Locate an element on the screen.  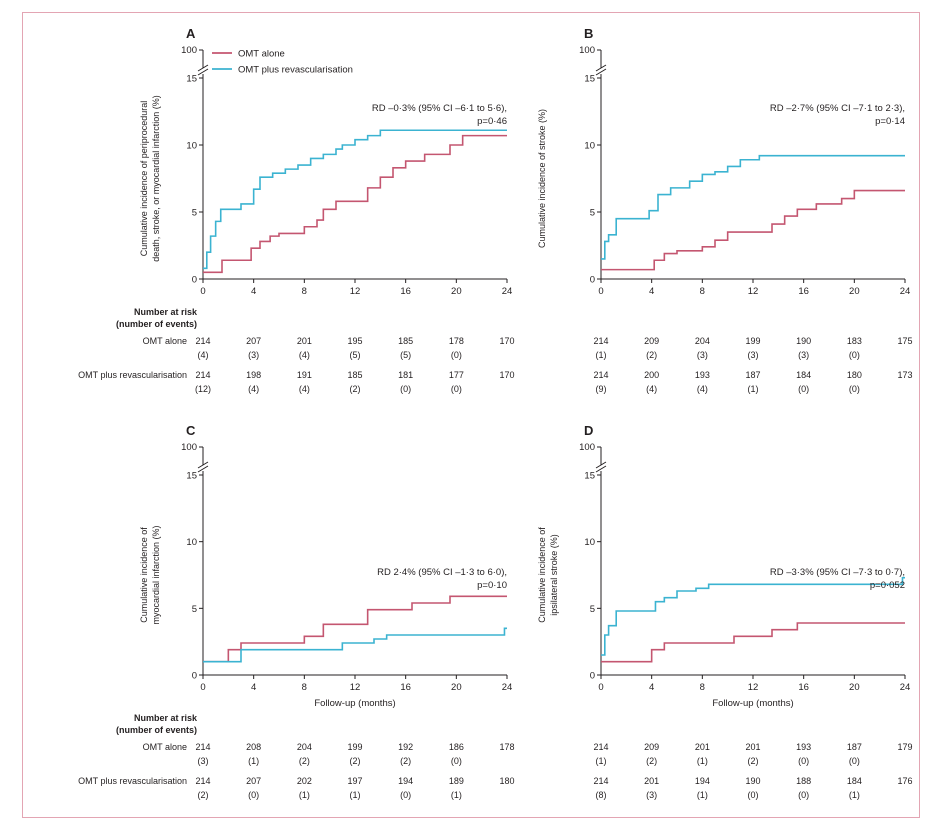
at-risk-count: 208 is located at coordinates (253, 747).